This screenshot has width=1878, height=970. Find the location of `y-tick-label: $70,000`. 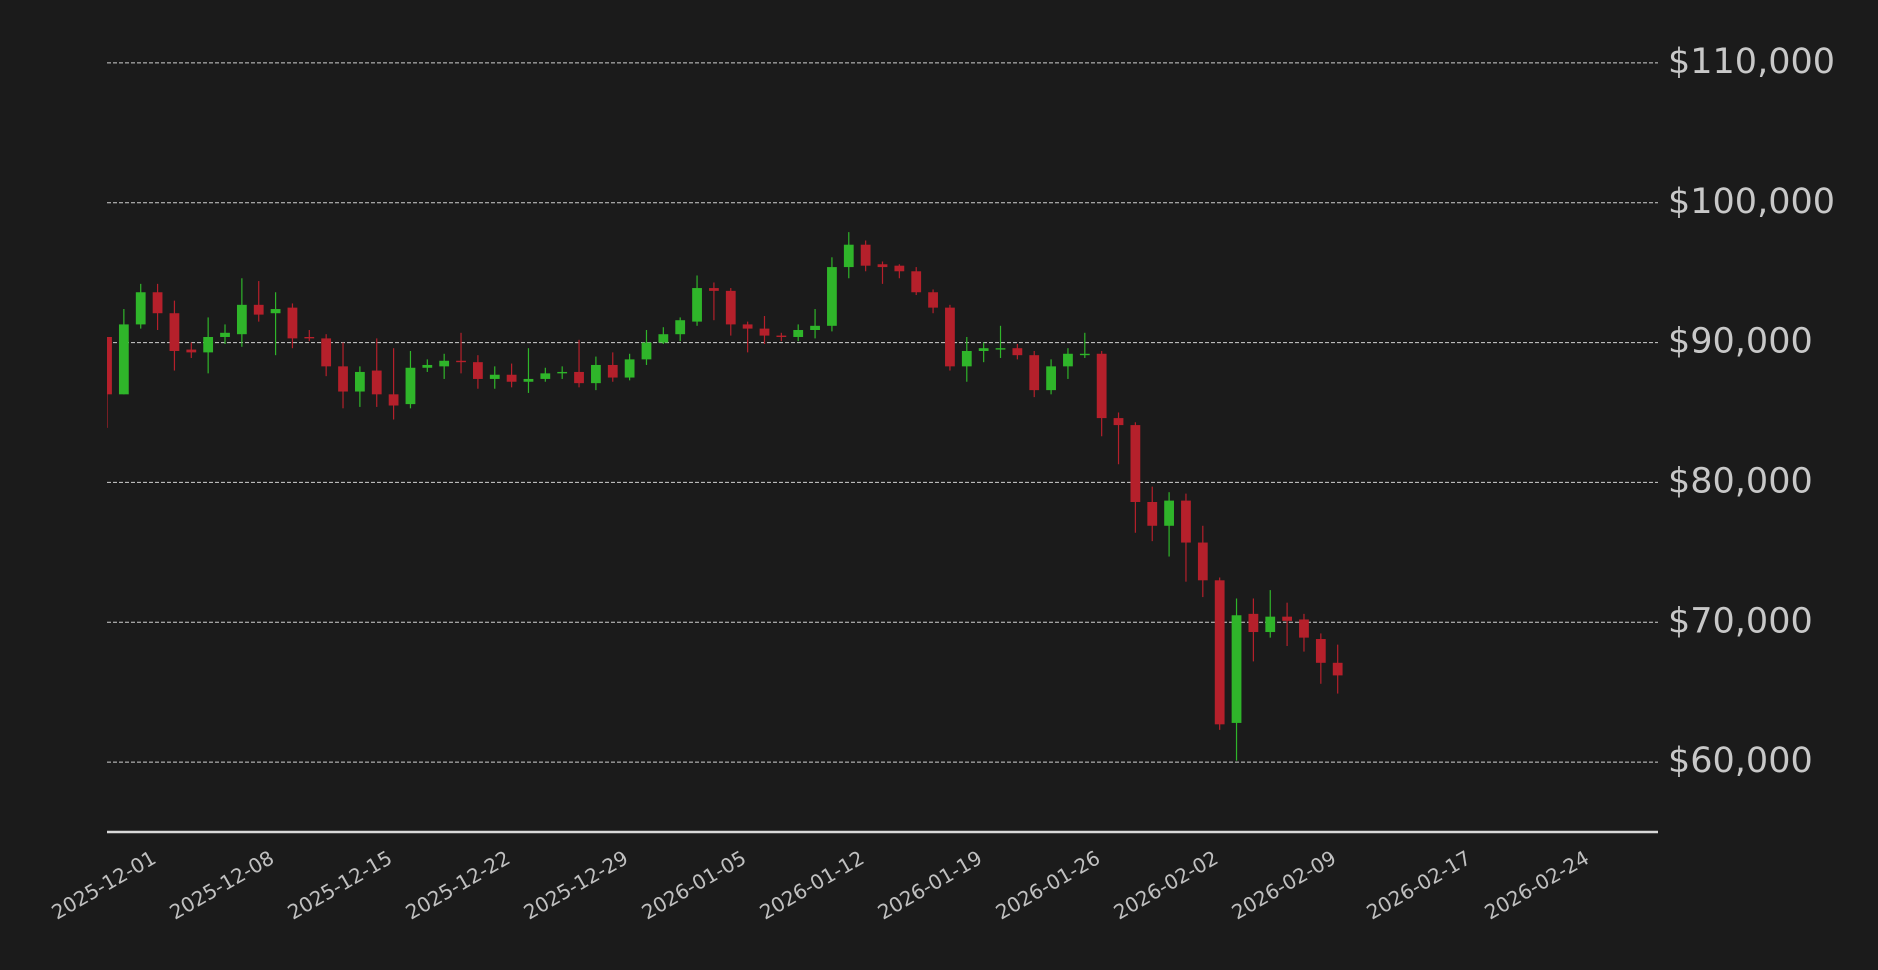

y-tick-label: $70,000 is located at coordinates (1740, 621).